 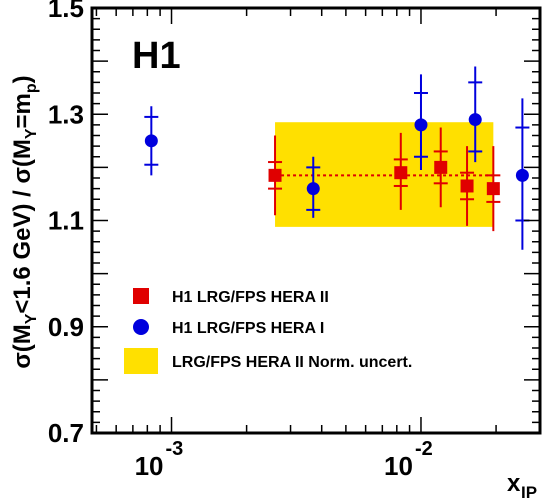 What do you see at coordinates (141, 296) in the screenshot?
I see `legend-swatch-square` at bounding box center [141, 296].